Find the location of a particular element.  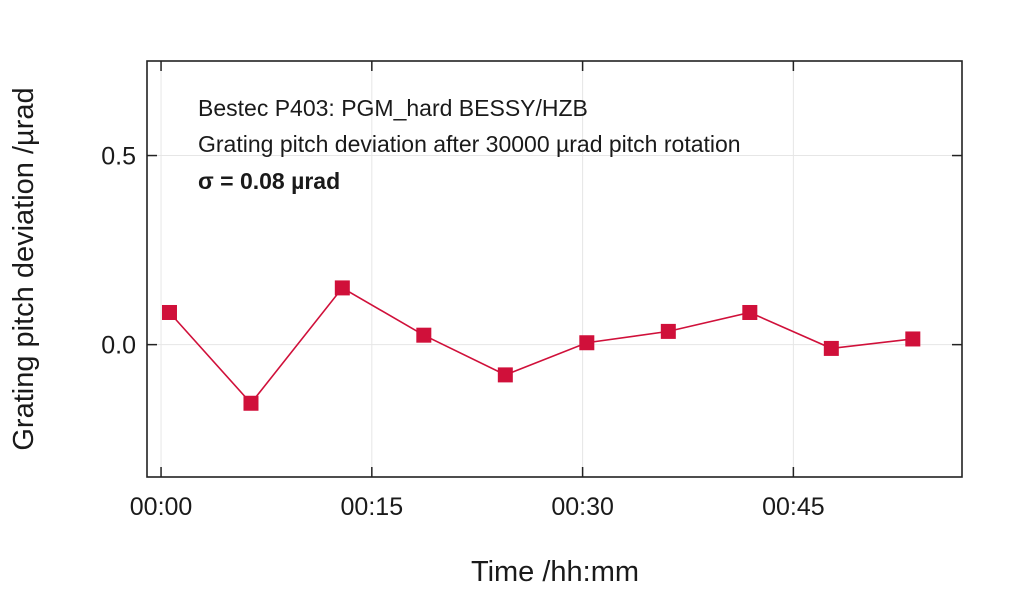

series-line is located at coordinates (540, 345).